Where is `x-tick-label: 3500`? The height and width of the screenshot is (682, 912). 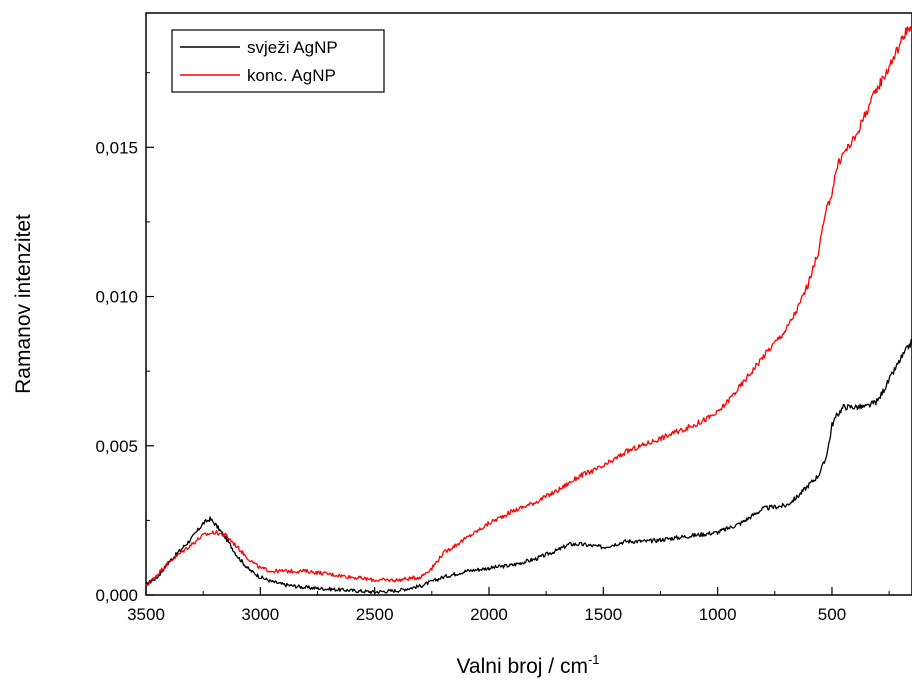 x-tick-label: 3500 is located at coordinates (146, 614).